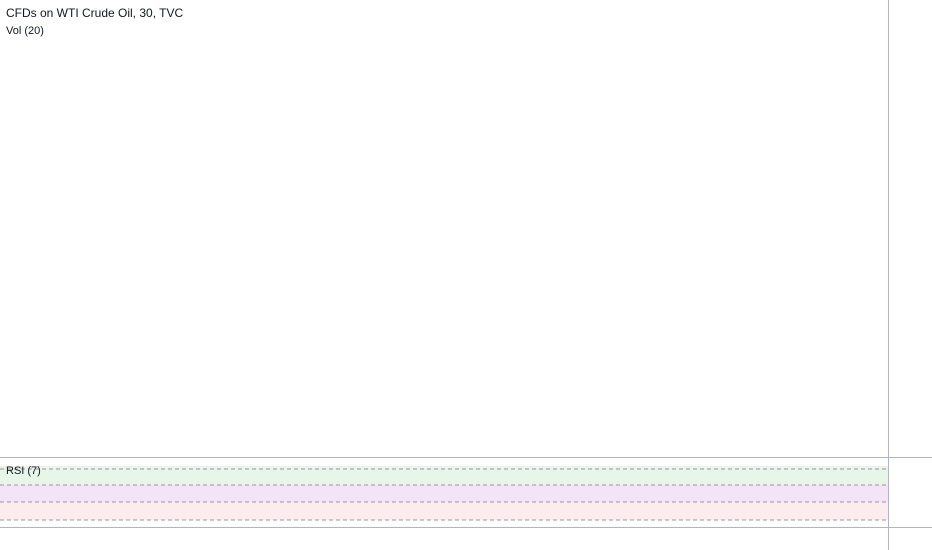  I want to click on rsi-middle-band, so click(444, 493).